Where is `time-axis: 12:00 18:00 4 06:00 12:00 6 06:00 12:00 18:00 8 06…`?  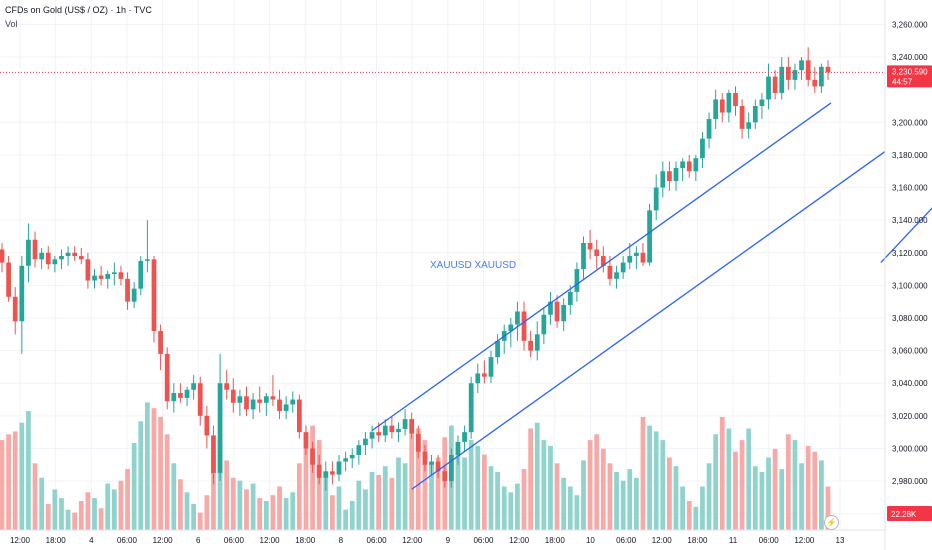
time-axis: 12:00 18:00 4 06:00 12:00 6 06:00 12:00 18:00 8 06… is located at coordinates (442, 537).